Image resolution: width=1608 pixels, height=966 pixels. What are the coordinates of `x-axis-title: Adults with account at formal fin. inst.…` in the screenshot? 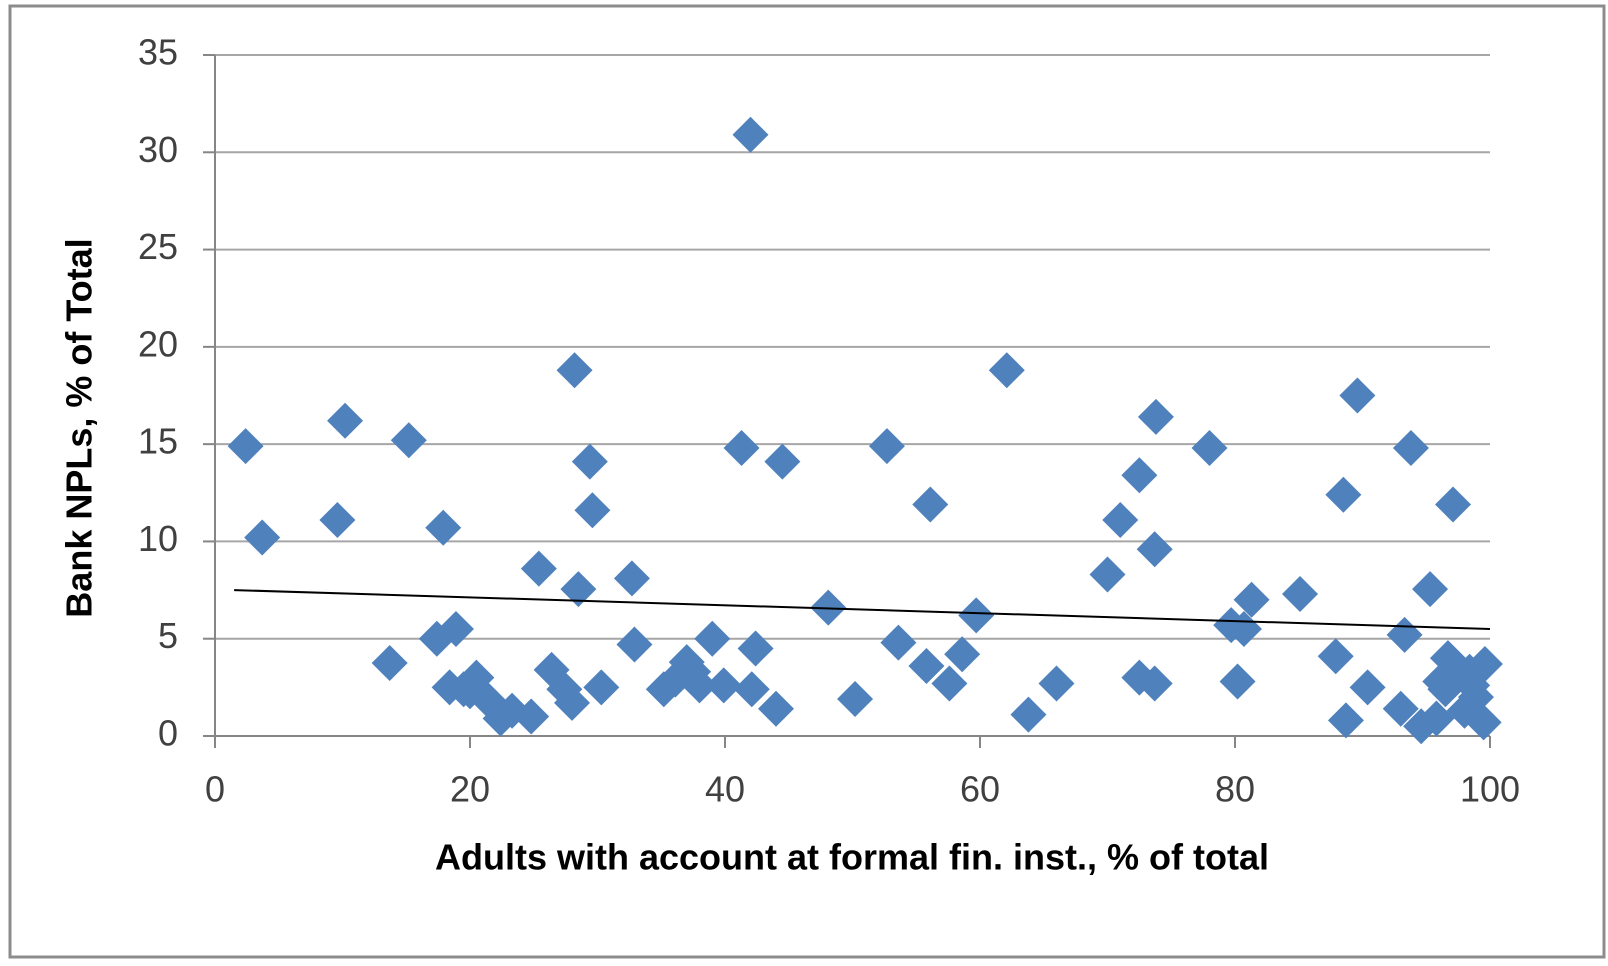 It's located at (852, 857).